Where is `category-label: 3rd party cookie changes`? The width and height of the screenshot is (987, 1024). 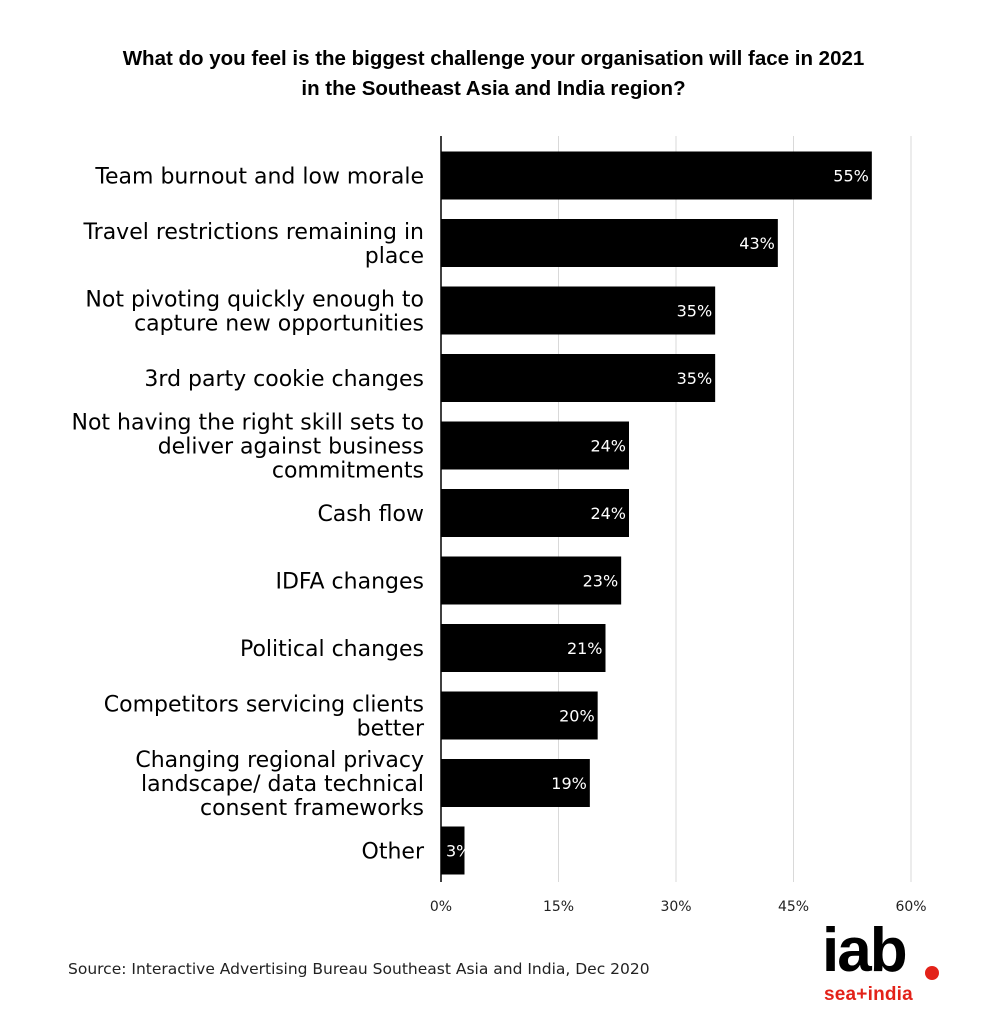 category-label: 3rd party cookie changes is located at coordinates (284, 379).